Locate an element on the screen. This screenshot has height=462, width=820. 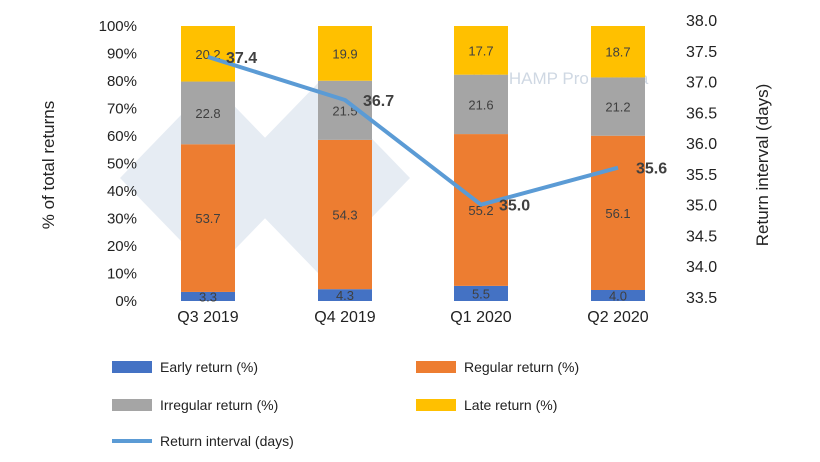
line-label-1: 36.7 is located at coordinates (378, 101).